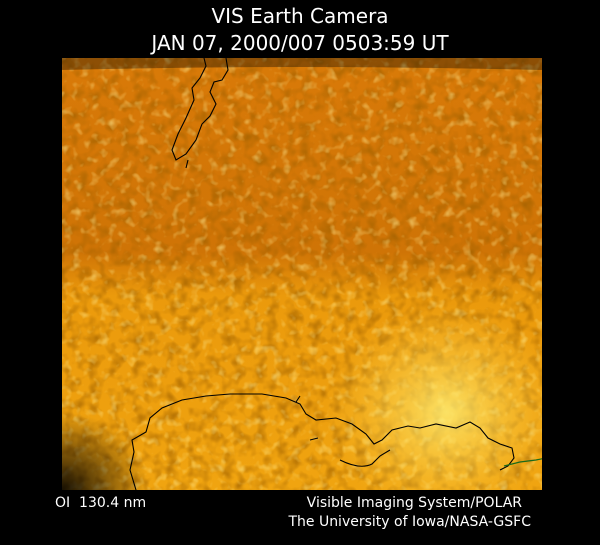 The image size is (600, 545). Describe the element at coordinates (299, 43) in the screenshot. I see `timestamp: JAN 07, 2000/007 0503:59 UT` at that location.